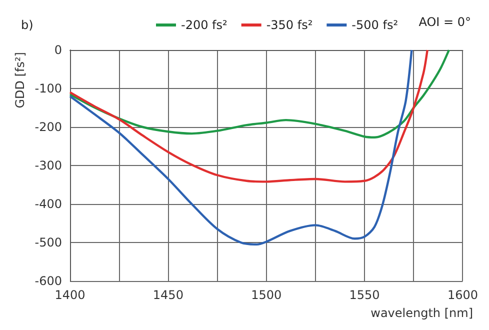 The height and width of the screenshot is (330, 489). What do you see at coordinates (70, 295) in the screenshot?
I see `x-tick-label: 1400` at bounding box center [70, 295].